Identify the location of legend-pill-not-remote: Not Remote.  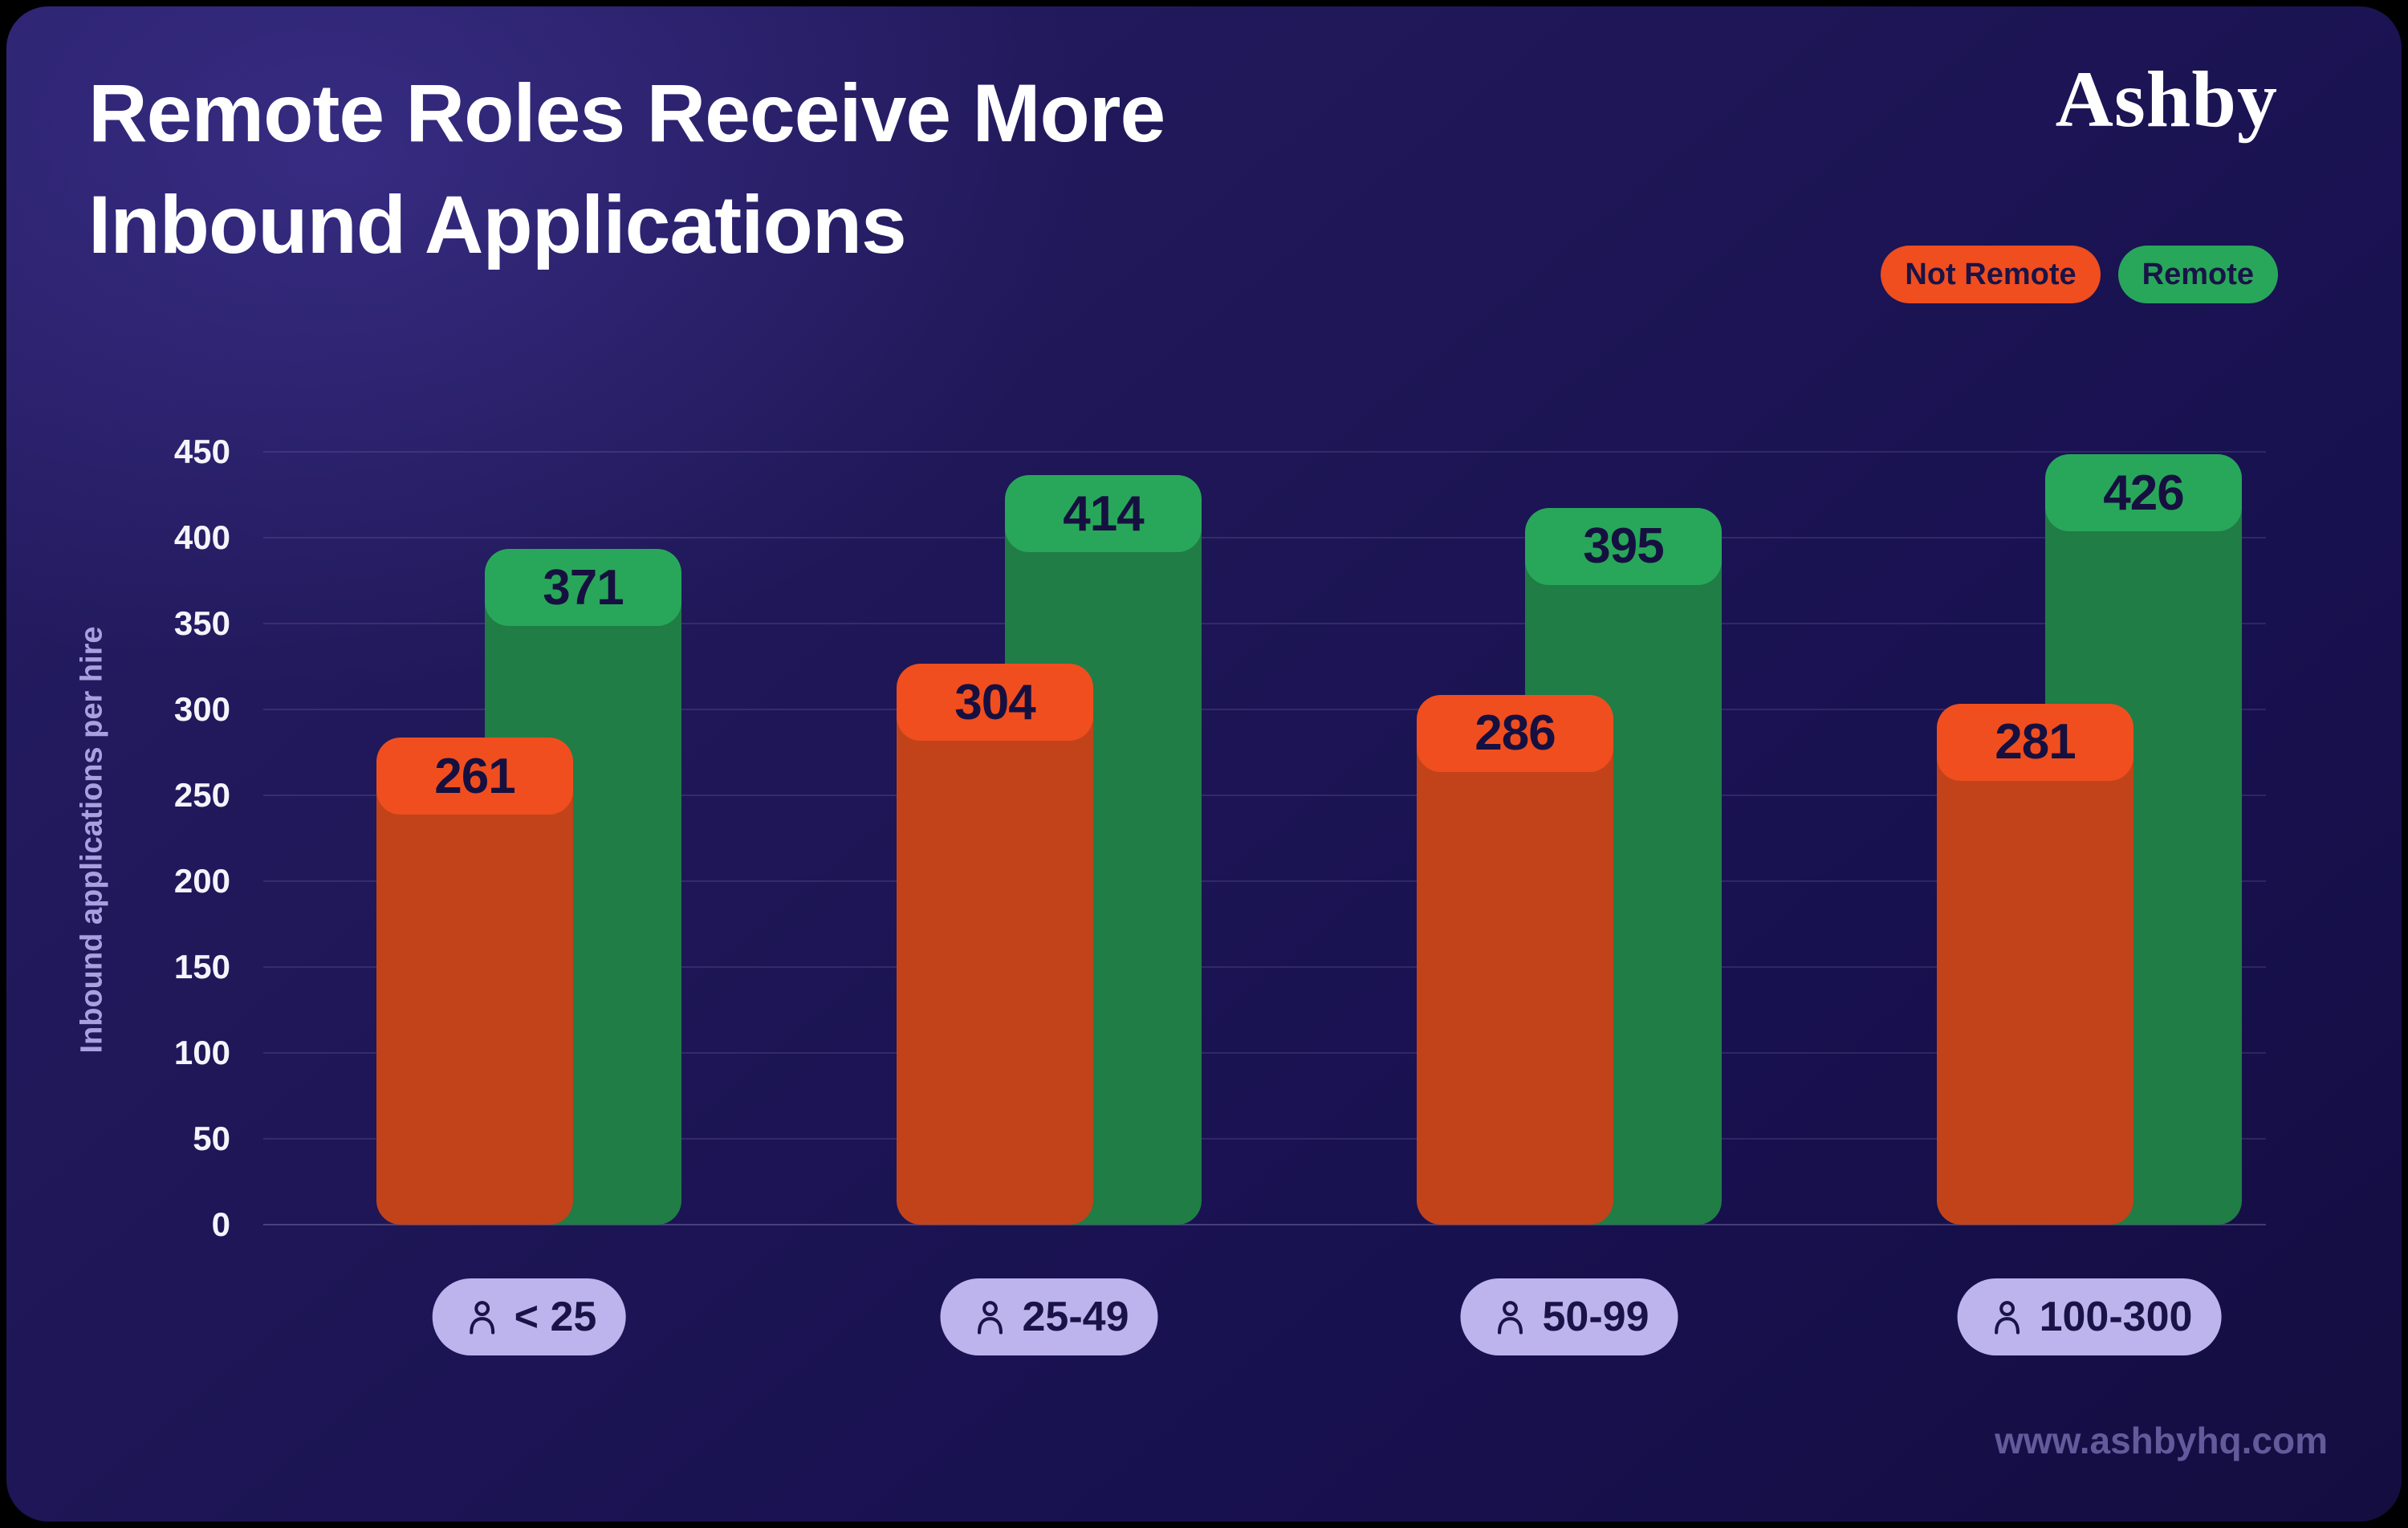
(1991, 274).